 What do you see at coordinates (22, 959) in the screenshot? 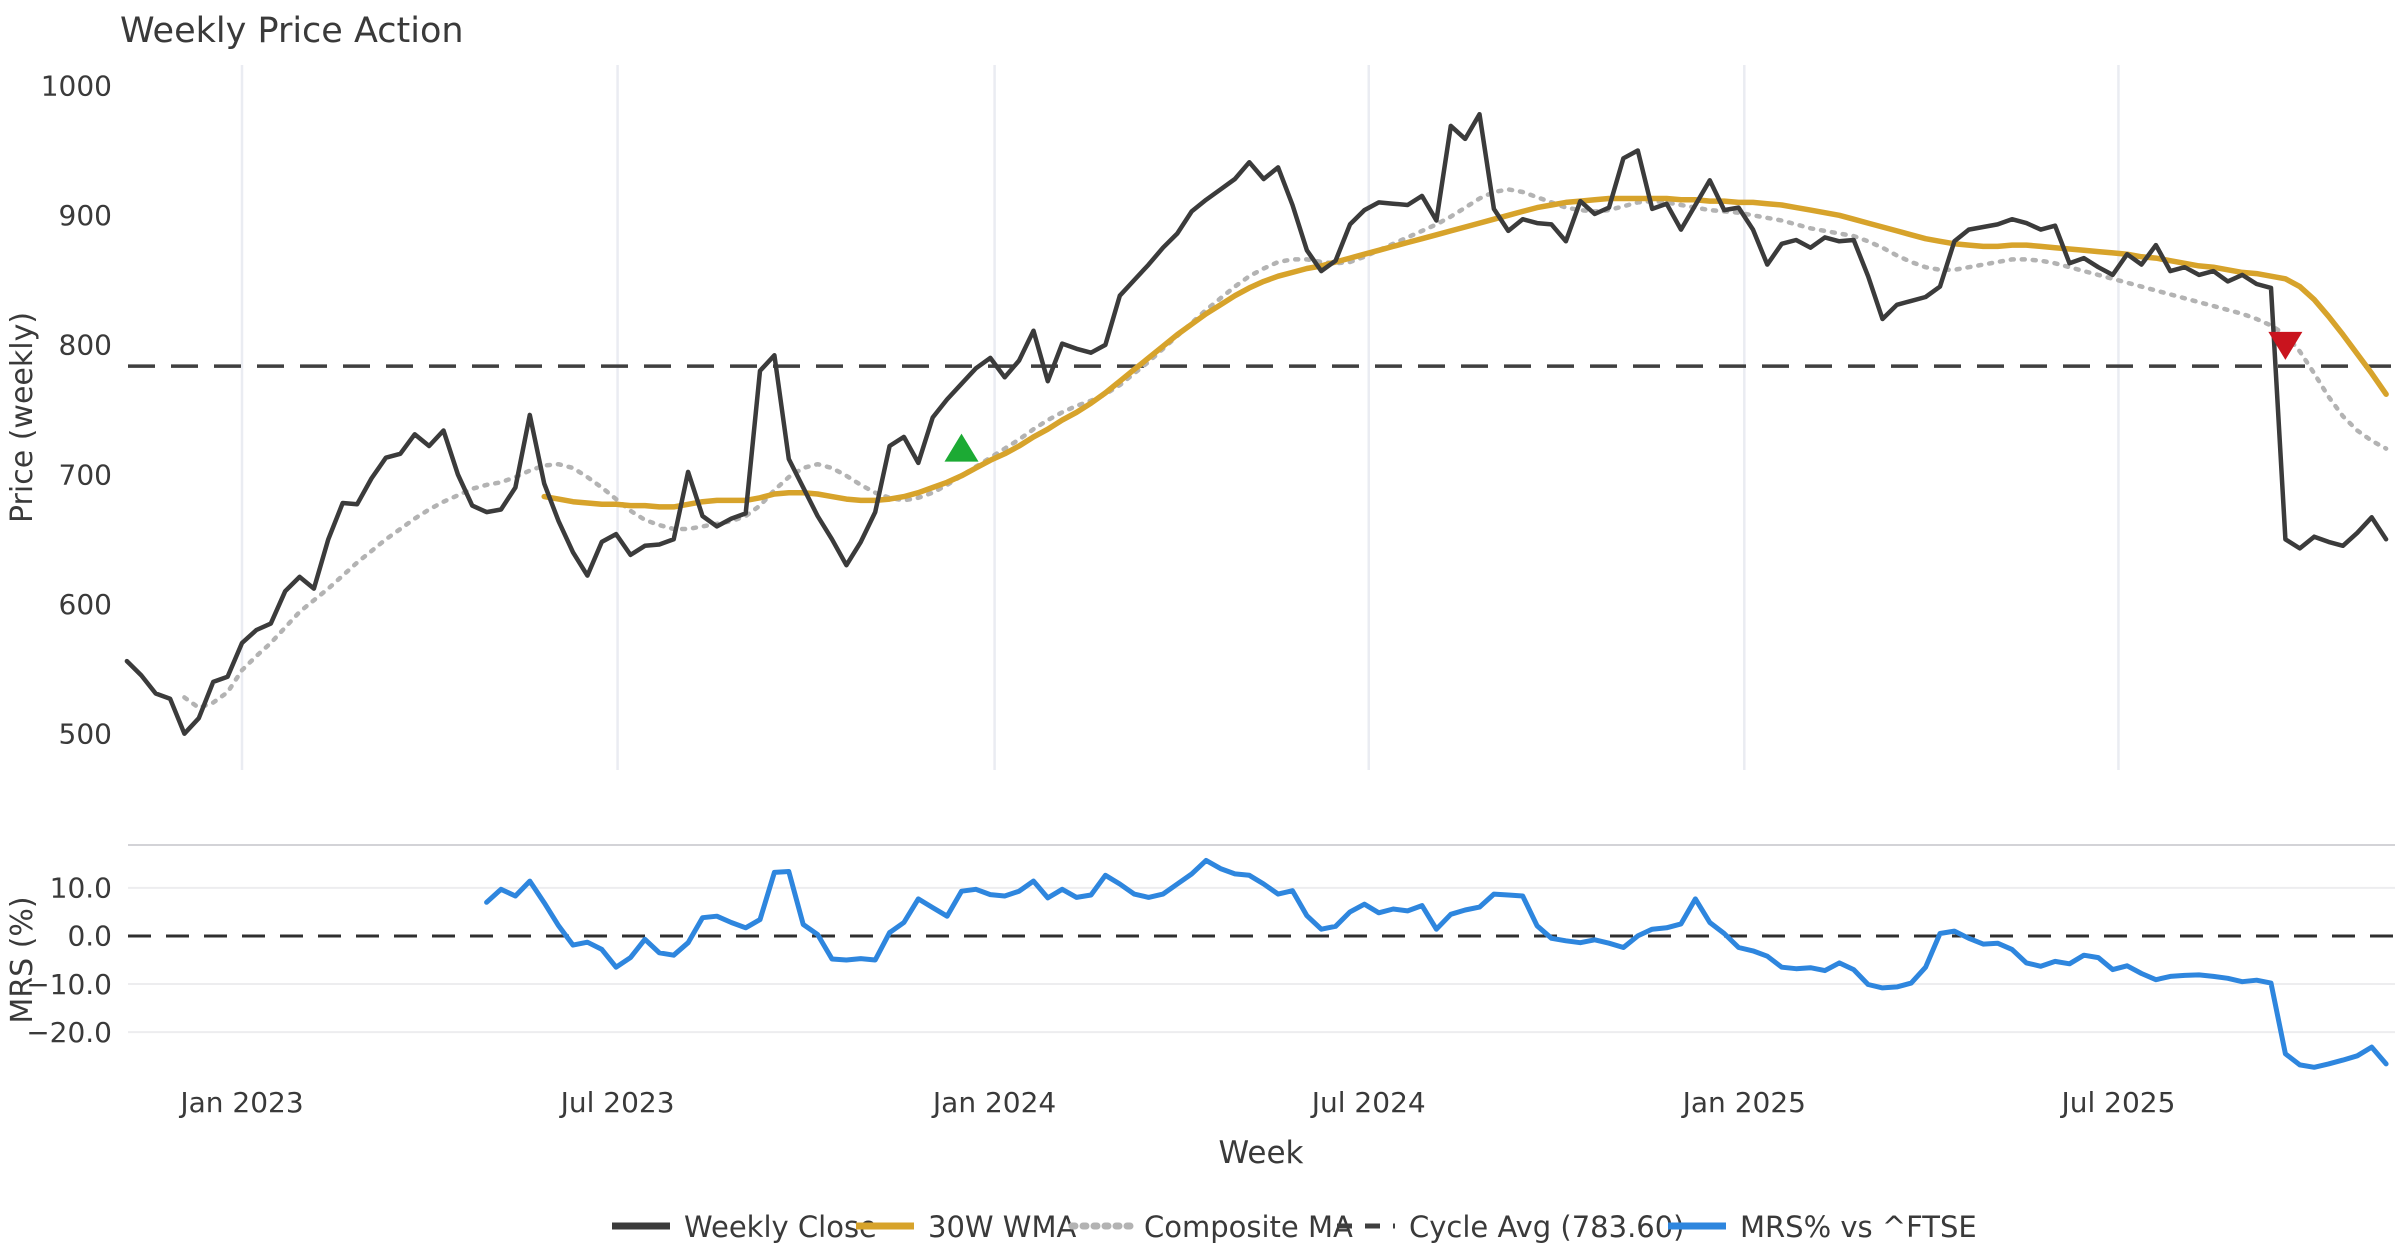
I see `mrs-axis-label: MRS (%)` at bounding box center [22, 959].